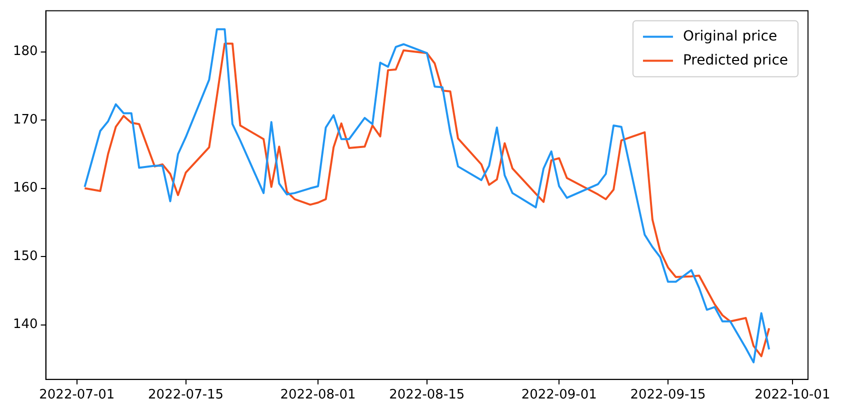 The image size is (843, 410). I want to click on y-tick-label: 180, so click(25, 52).